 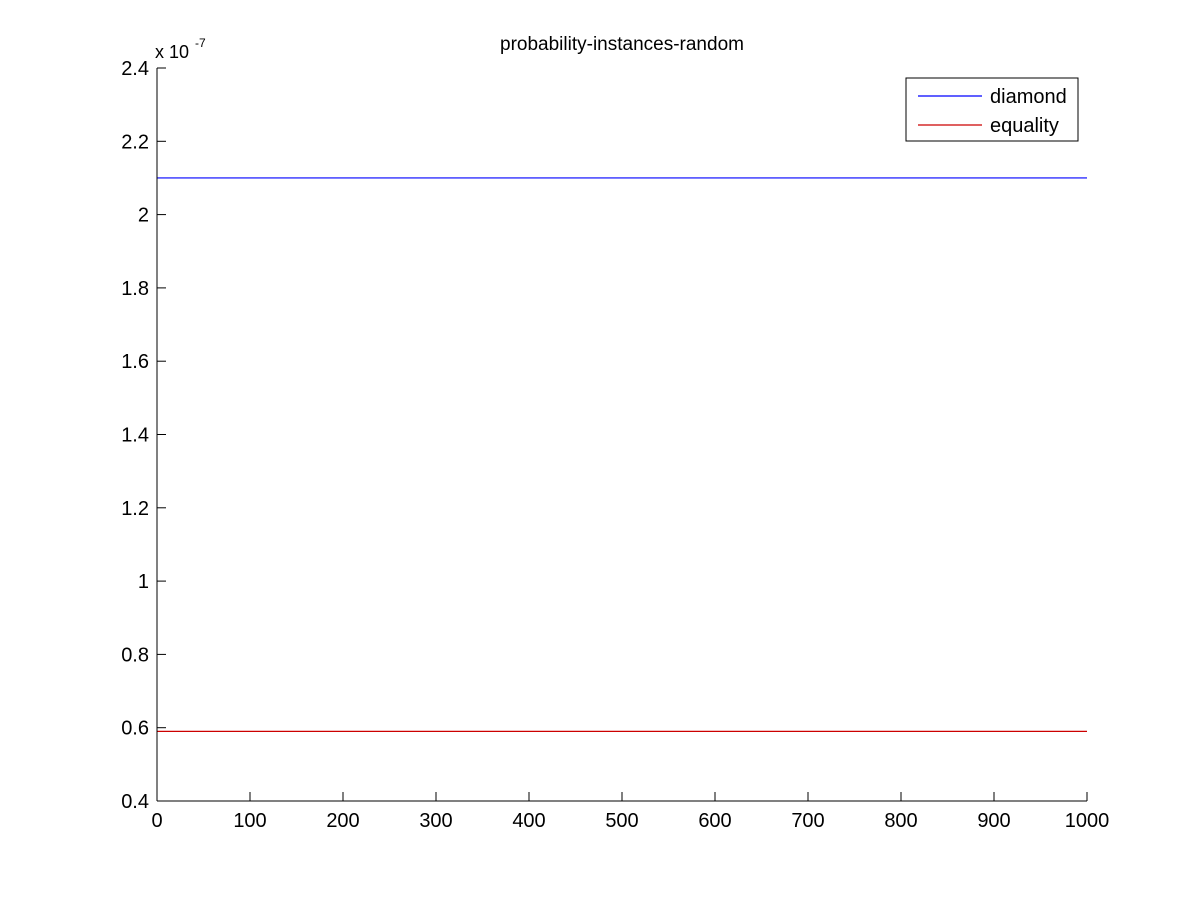 I want to click on y-multiplier-exponent: -7, so click(x=200, y=43).